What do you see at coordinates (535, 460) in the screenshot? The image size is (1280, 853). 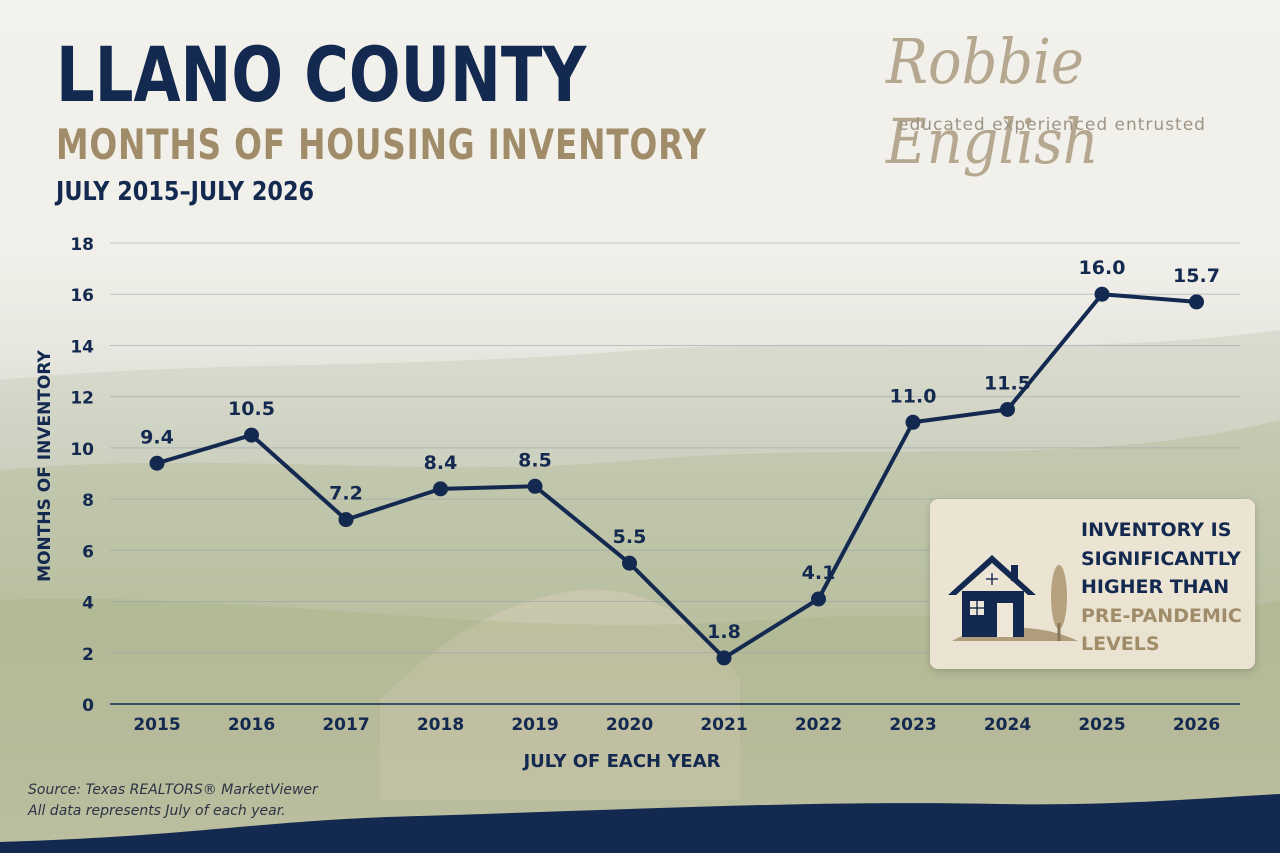 I see `data-label: 8.5` at bounding box center [535, 460].